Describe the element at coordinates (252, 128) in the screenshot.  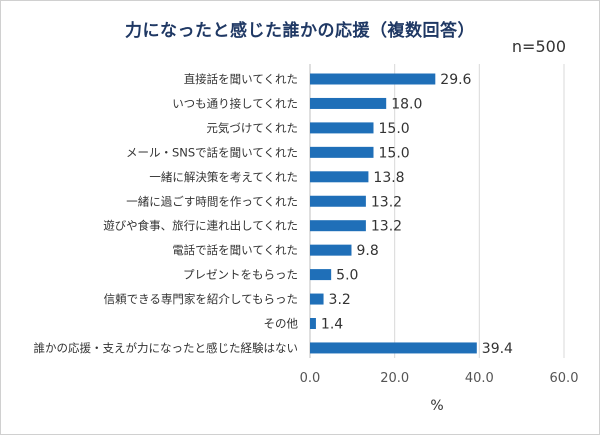
I see `category-label: 元気づけてくれた` at that location.